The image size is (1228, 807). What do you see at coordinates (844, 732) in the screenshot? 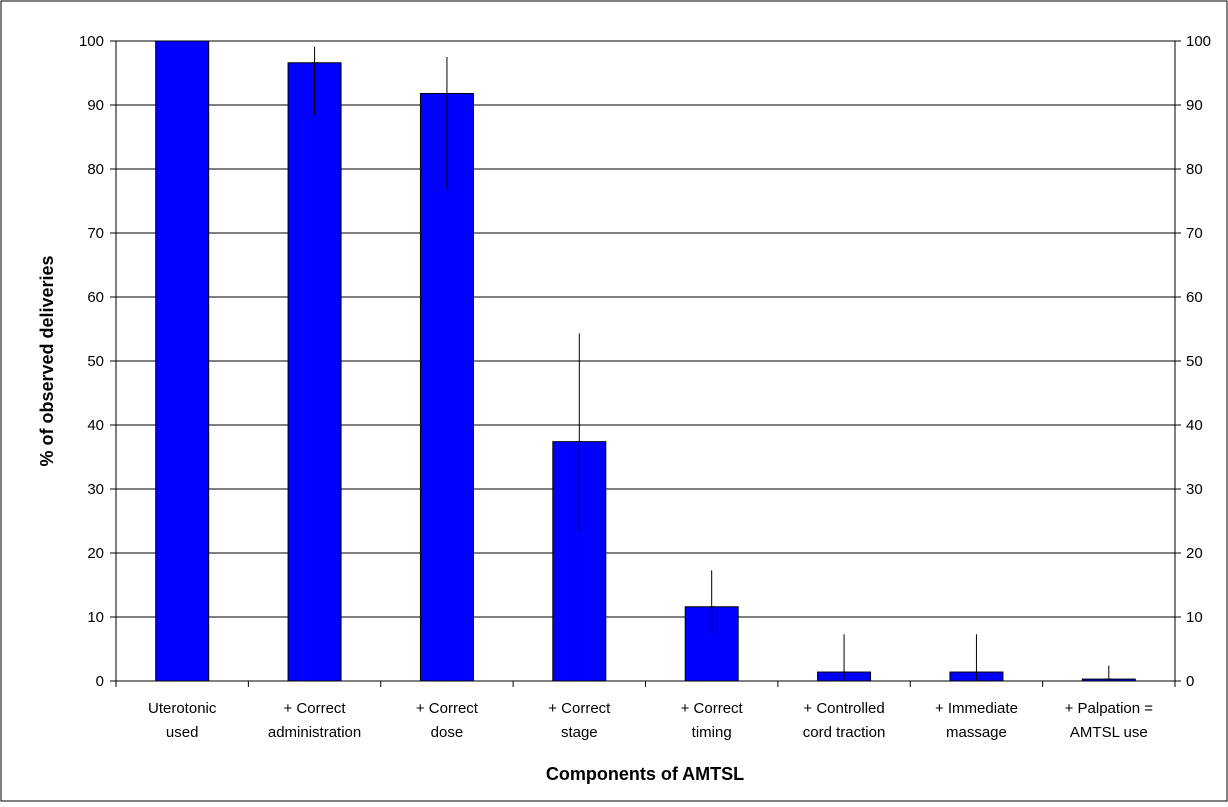
I see `category-label-line: cord traction` at bounding box center [844, 732].